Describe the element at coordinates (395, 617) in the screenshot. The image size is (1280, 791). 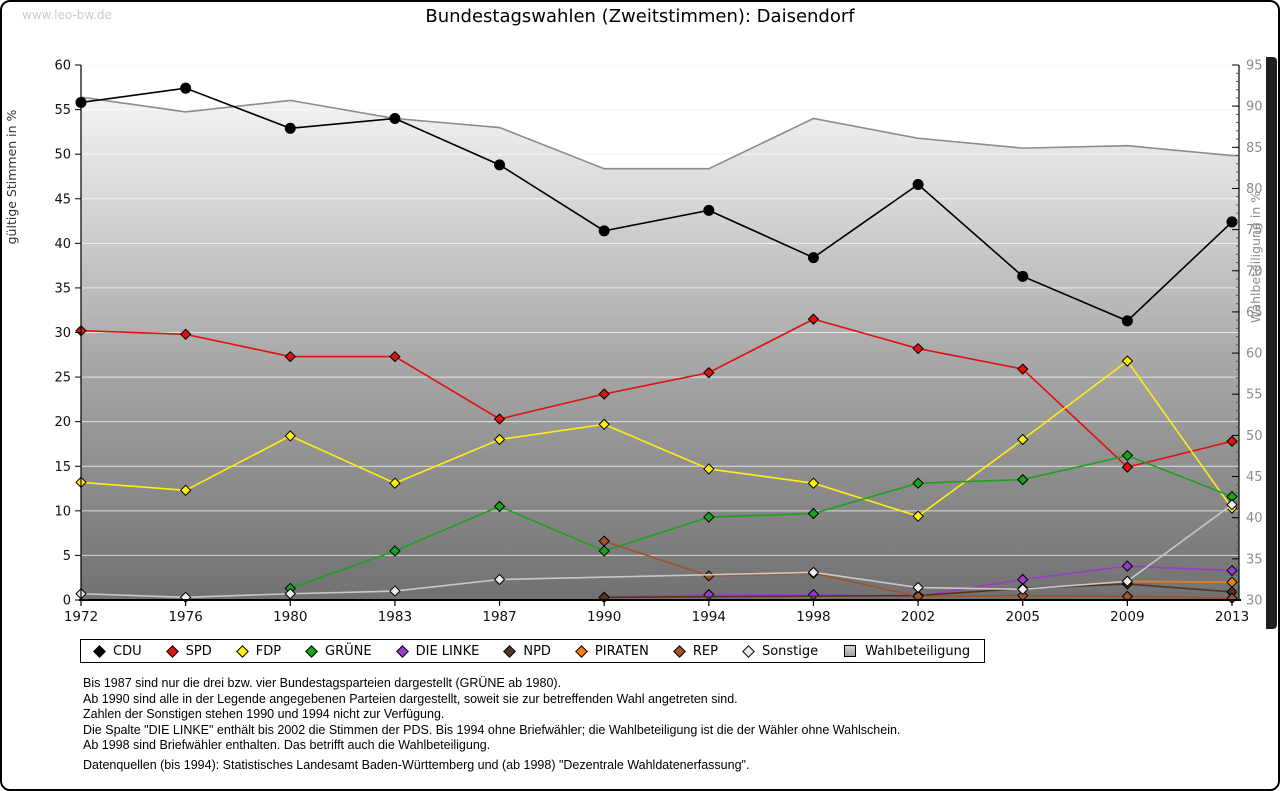
I see `svg-text: 1983` at that location.